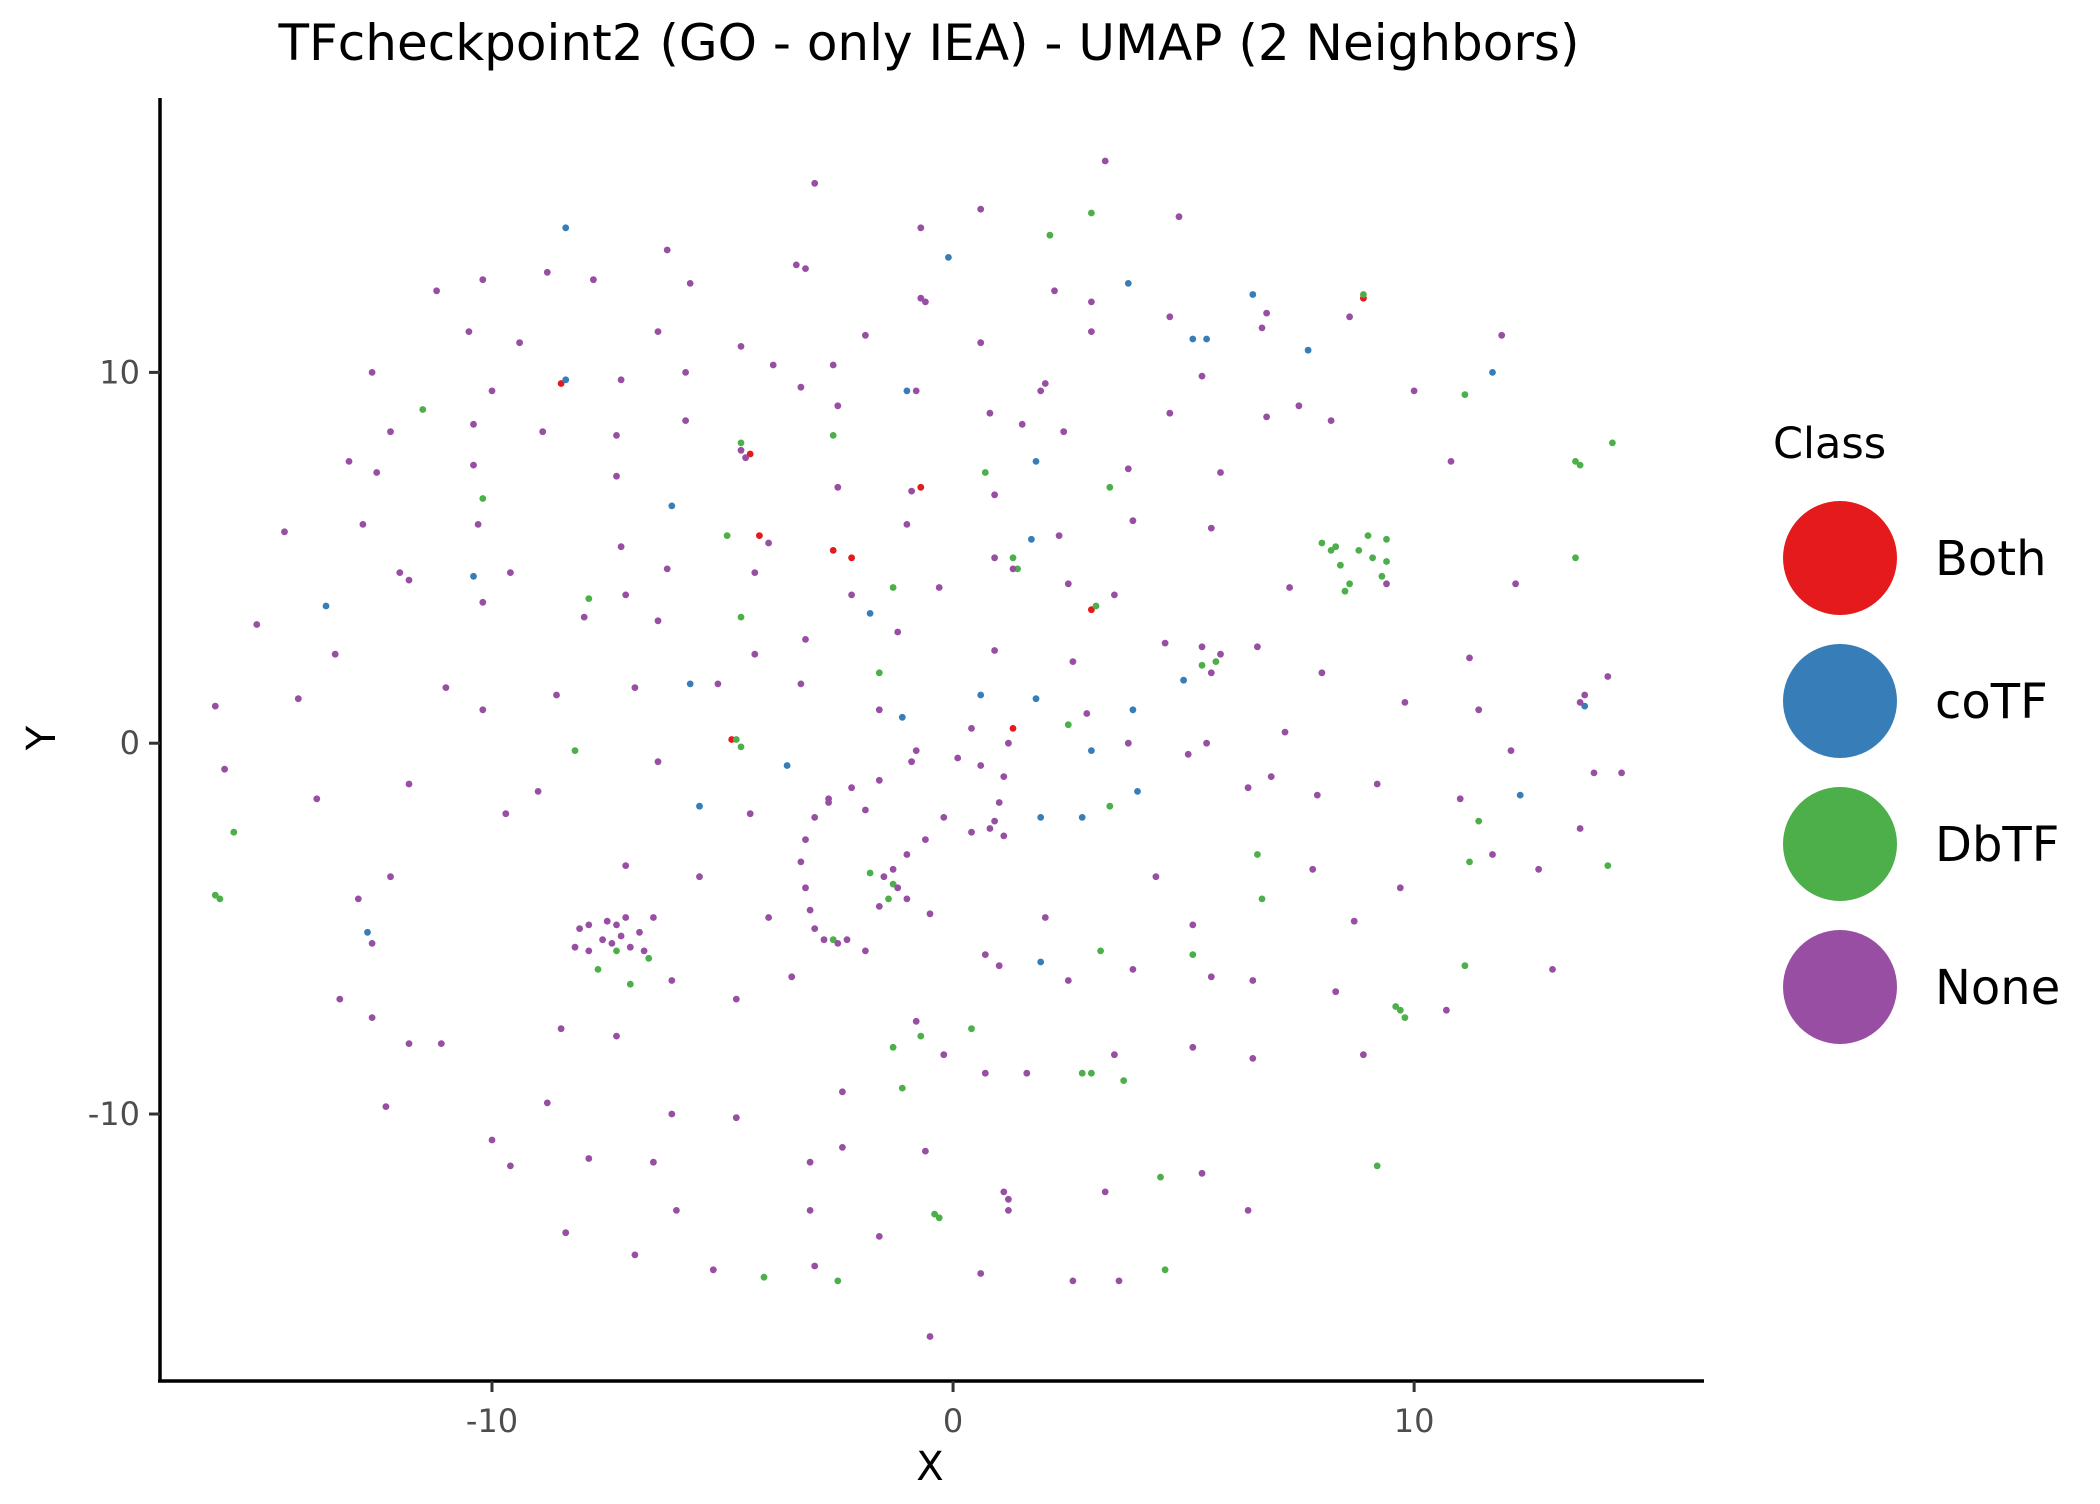 The height and width of the screenshot is (1504, 2100). I want to click on legend-label-none: None, so click(1997, 988).